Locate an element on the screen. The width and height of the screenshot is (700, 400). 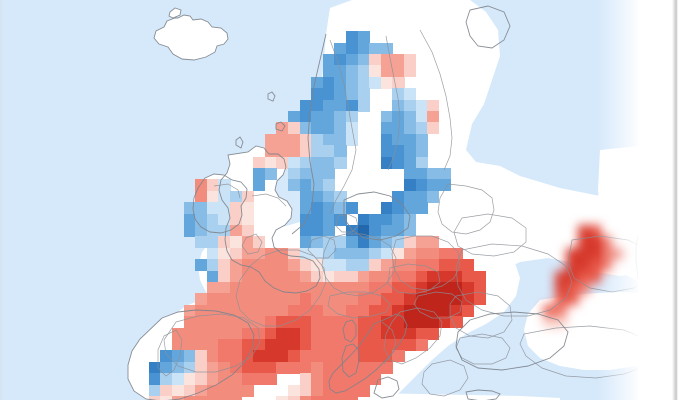
border-italy-internal is located at coordinates (389, 343).